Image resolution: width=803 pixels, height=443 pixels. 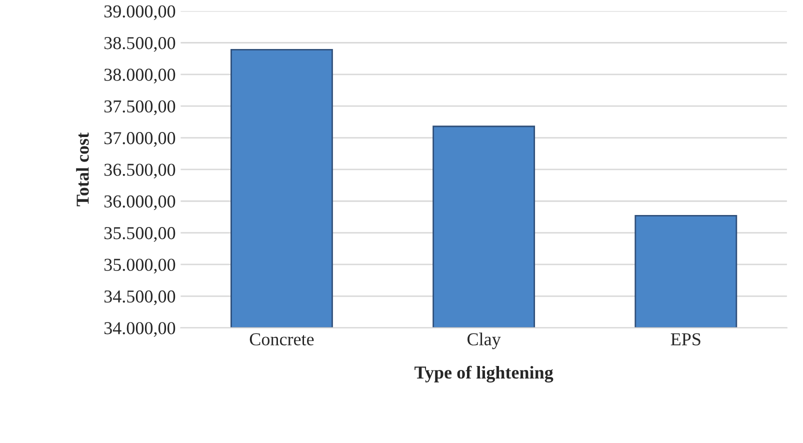 What do you see at coordinates (82, 169) in the screenshot?
I see `y-axis-title: Total cost` at bounding box center [82, 169].